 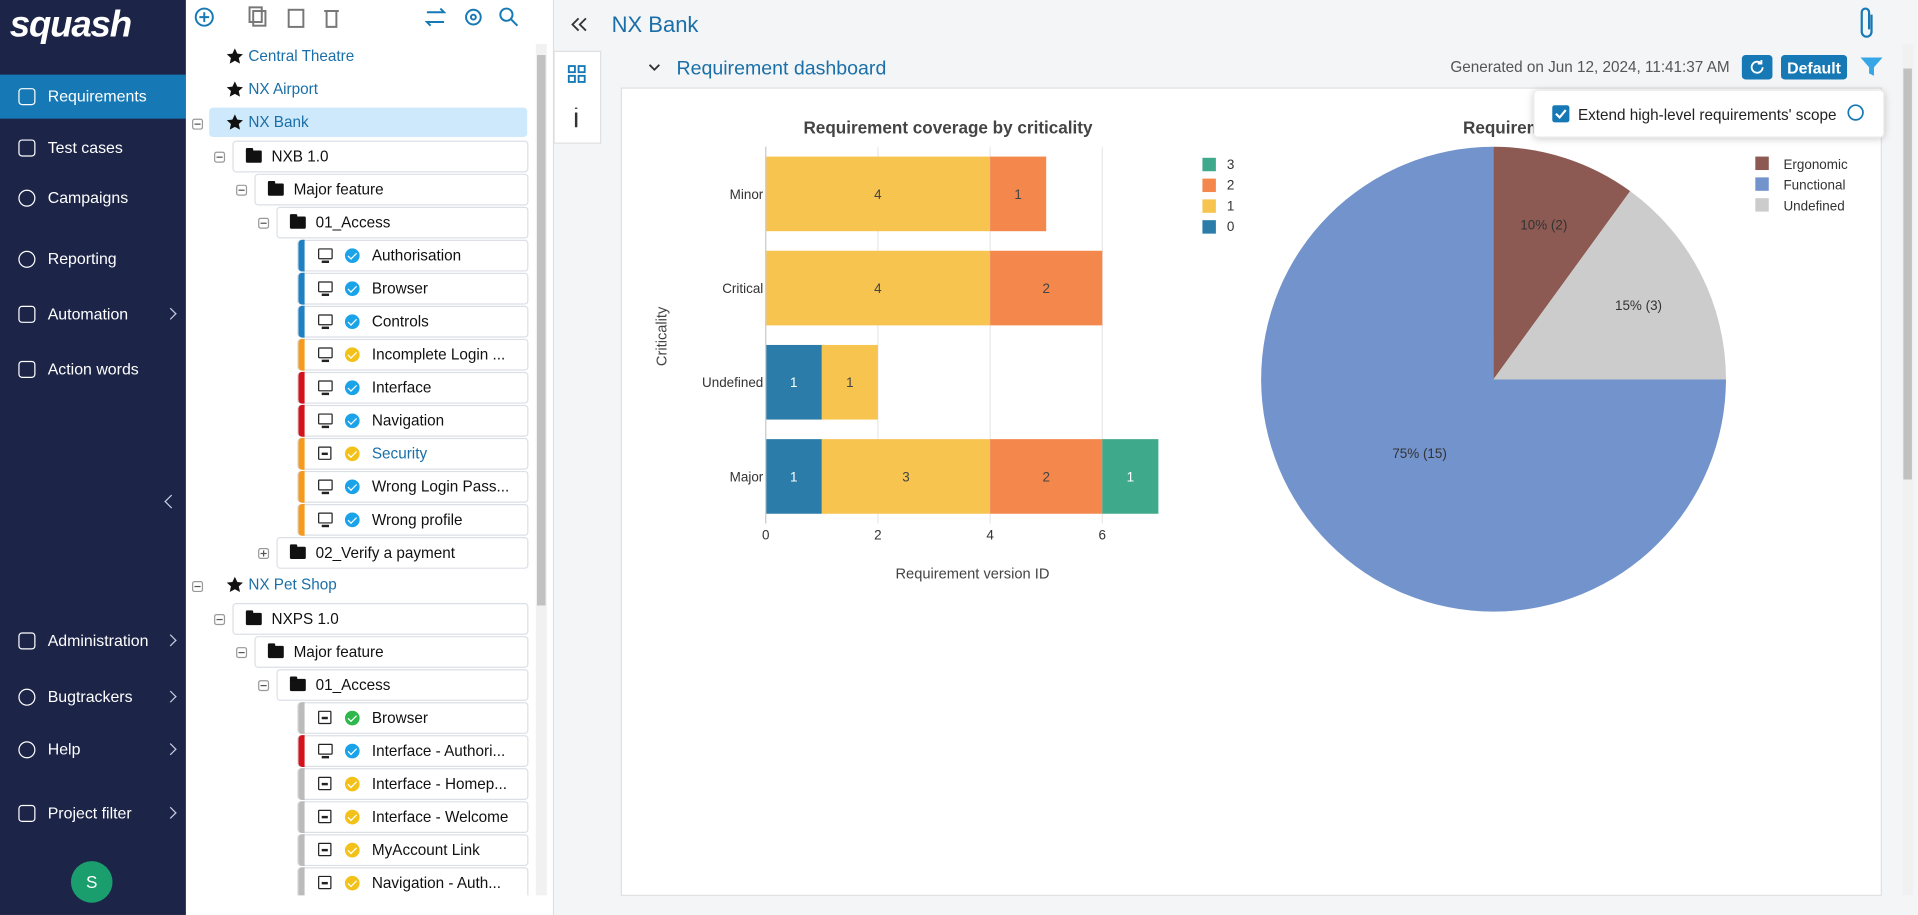 I want to click on add-icon, so click(x=204, y=17).